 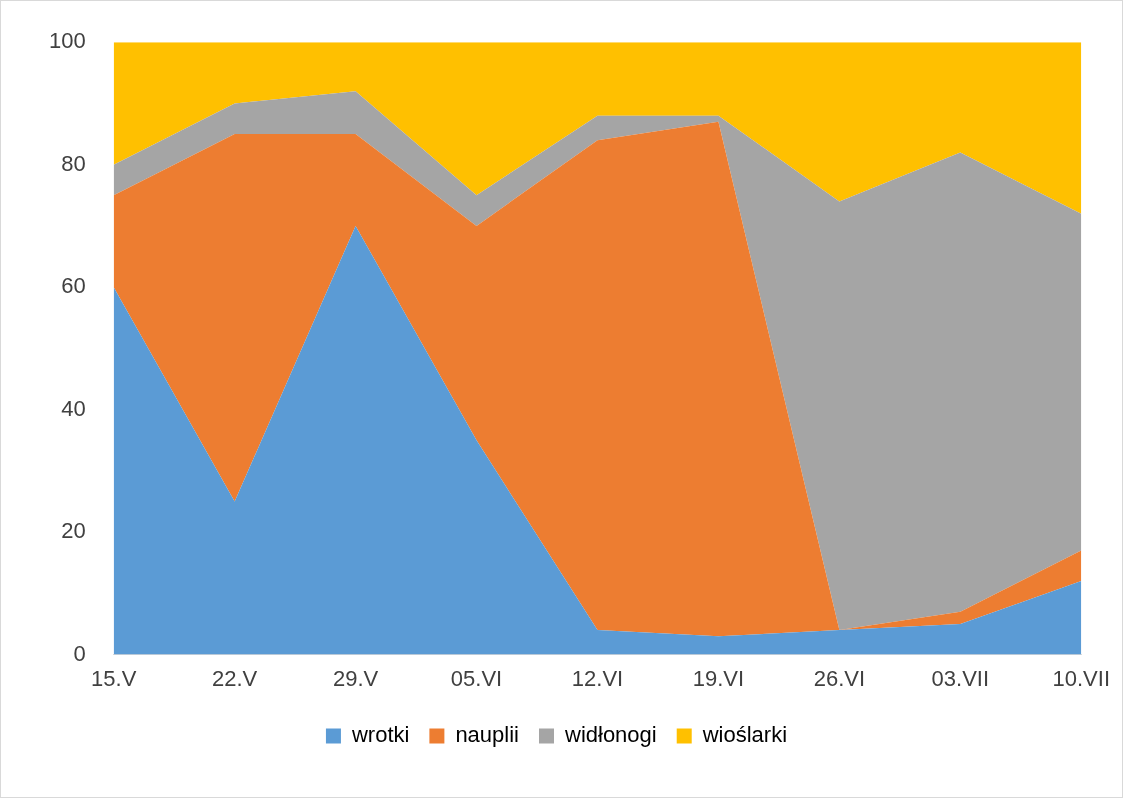 What do you see at coordinates (487, 735) in the screenshot?
I see `legend-label: nauplii` at bounding box center [487, 735].